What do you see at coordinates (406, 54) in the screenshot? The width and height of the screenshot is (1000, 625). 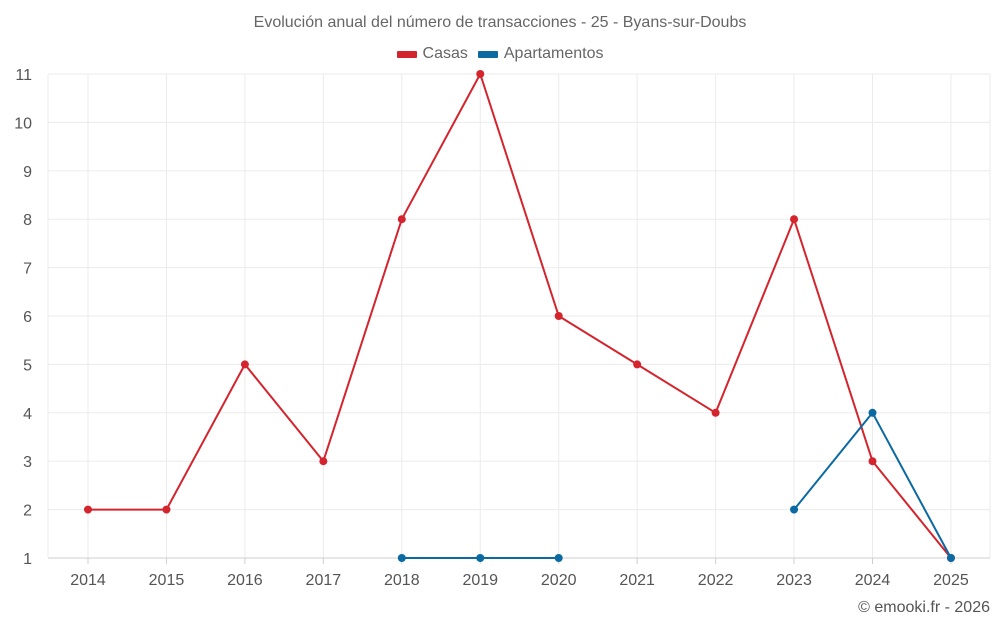 I see `legend-swatch-casas` at bounding box center [406, 54].